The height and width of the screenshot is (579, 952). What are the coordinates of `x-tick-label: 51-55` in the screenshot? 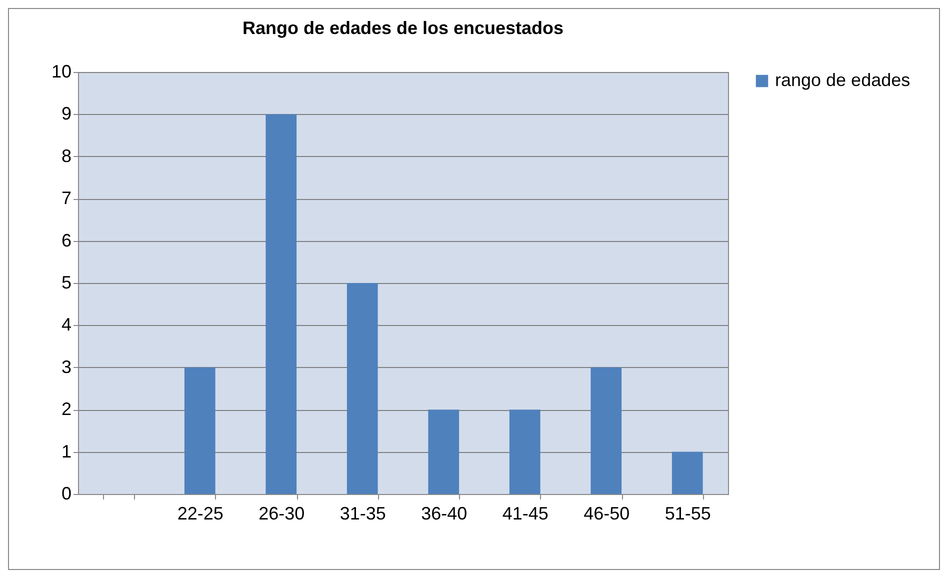 It's located at (687, 514).